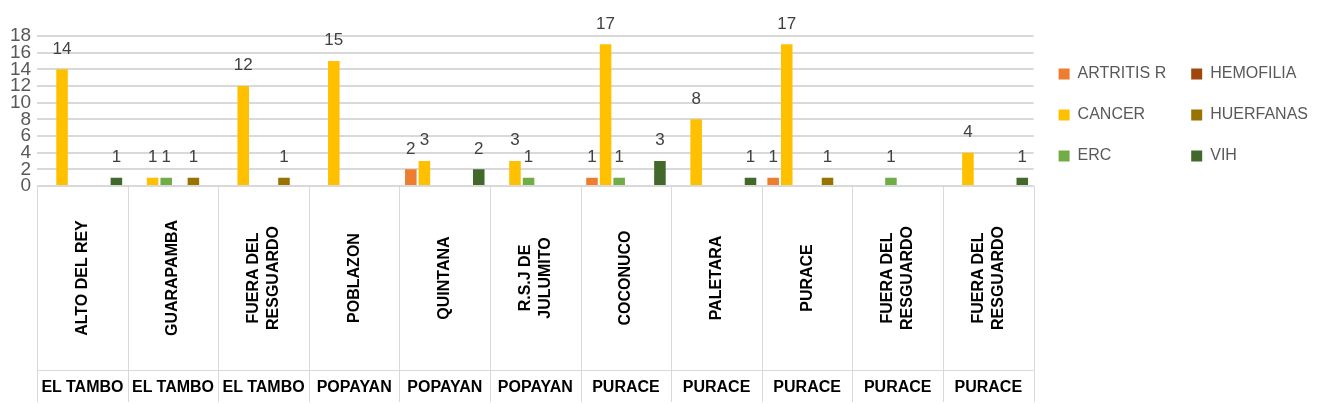 Image resolution: width=1328 pixels, height=404 pixels. What do you see at coordinates (696, 98) in the screenshot?
I see `data-label: 8` at bounding box center [696, 98].